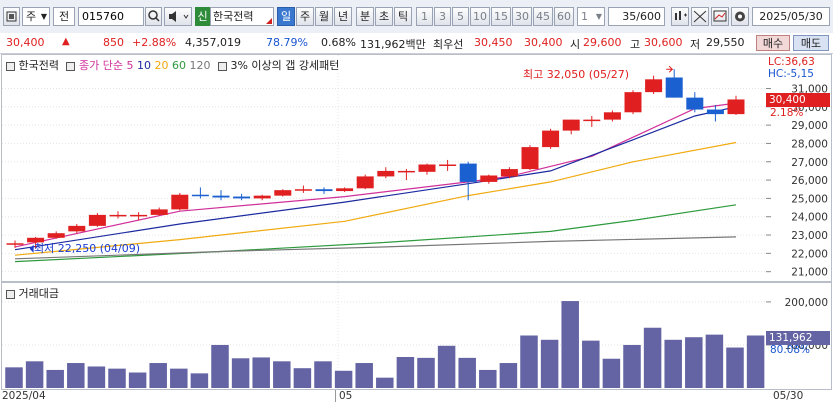 The image size is (833, 404). Describe the element at coordinates (269, 21) in the screenshot. I see `corner-mark-icon` at that location.